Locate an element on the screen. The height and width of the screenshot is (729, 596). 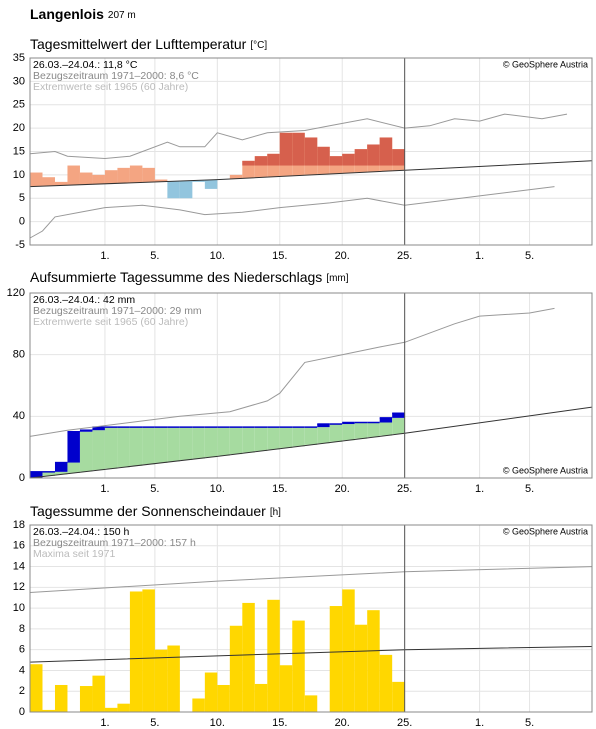
note: Bezugszeitraum 1971–2000: 8,6 °C is located at coordinates (116, 76).